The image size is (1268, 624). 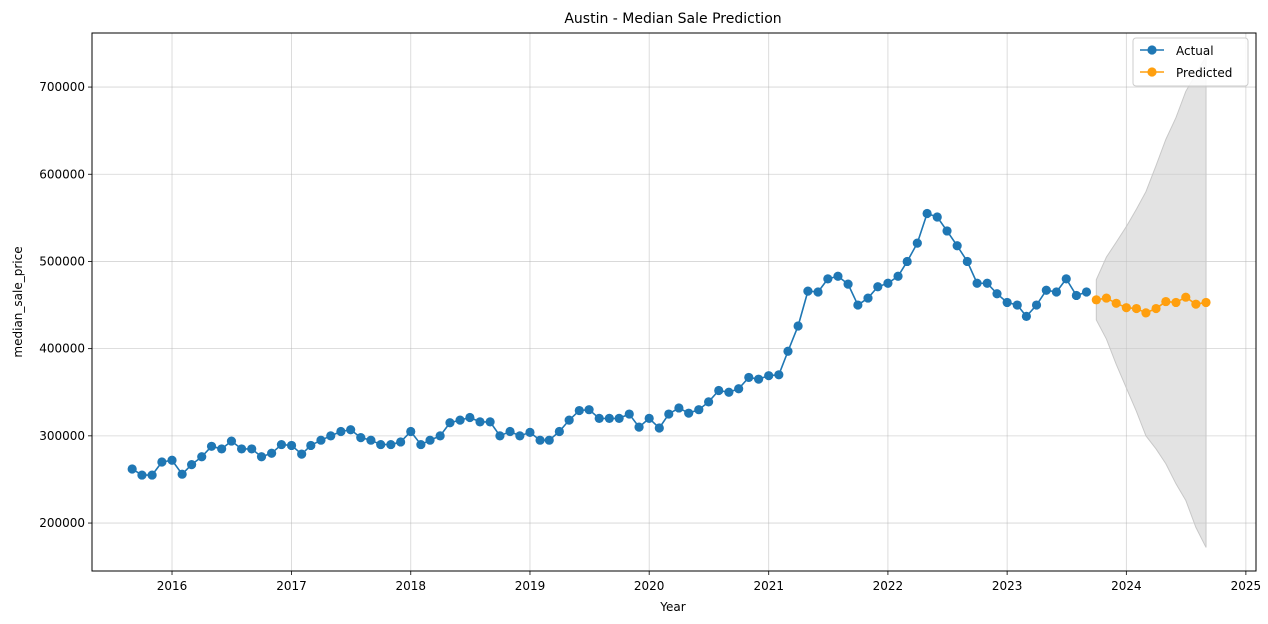 I want to click on x-tick-label: 2020, so click(x=649, y=586).